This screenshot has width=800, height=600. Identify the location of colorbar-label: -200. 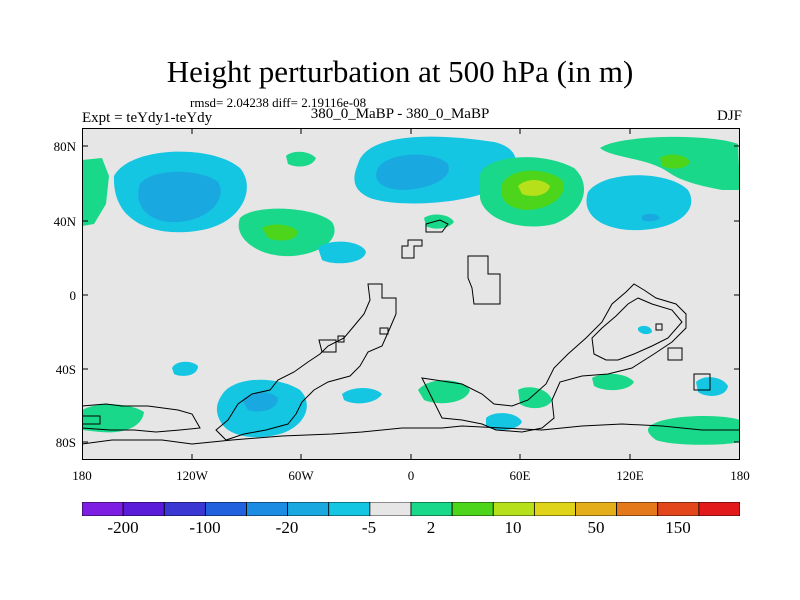
(123, 527).